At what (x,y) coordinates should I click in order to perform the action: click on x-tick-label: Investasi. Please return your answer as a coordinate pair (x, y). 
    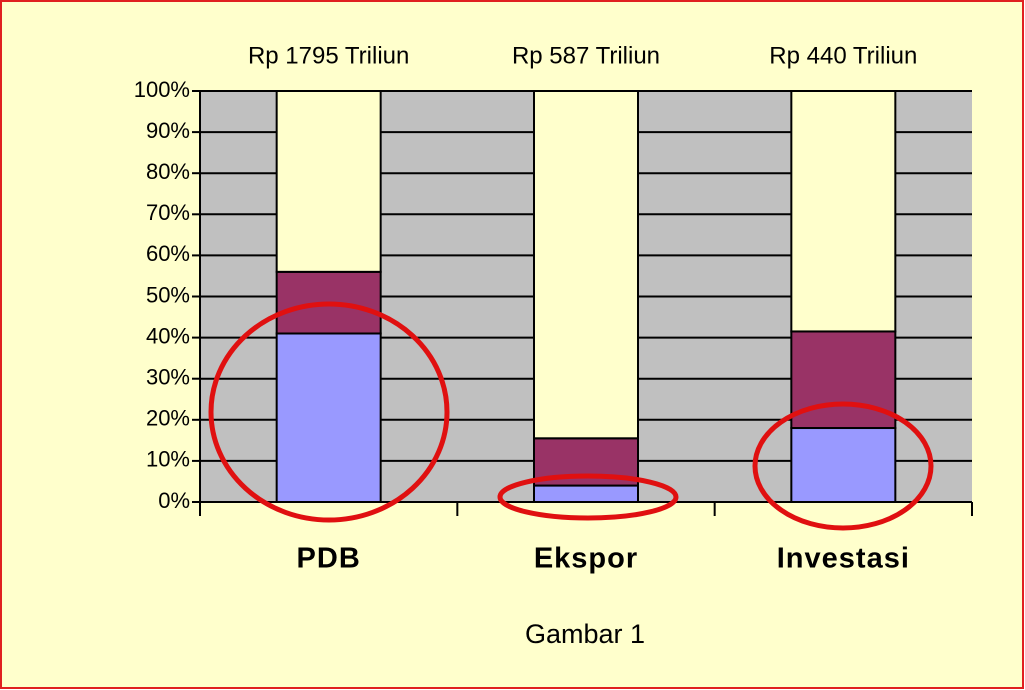
    Looking at the image, I should click on (843, 559).